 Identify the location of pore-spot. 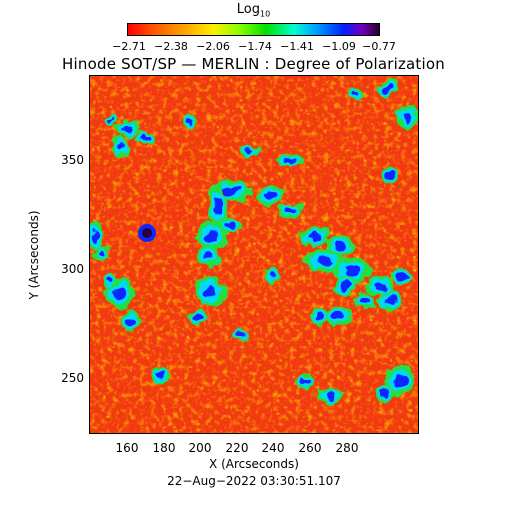
(147, 233).